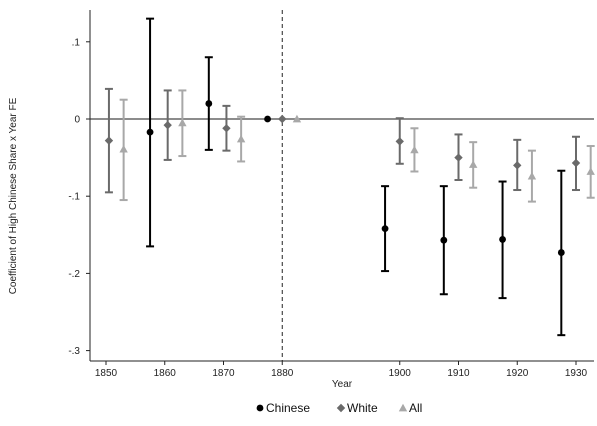  I want to click on x-tick-label: 1910, so click(458, 373).